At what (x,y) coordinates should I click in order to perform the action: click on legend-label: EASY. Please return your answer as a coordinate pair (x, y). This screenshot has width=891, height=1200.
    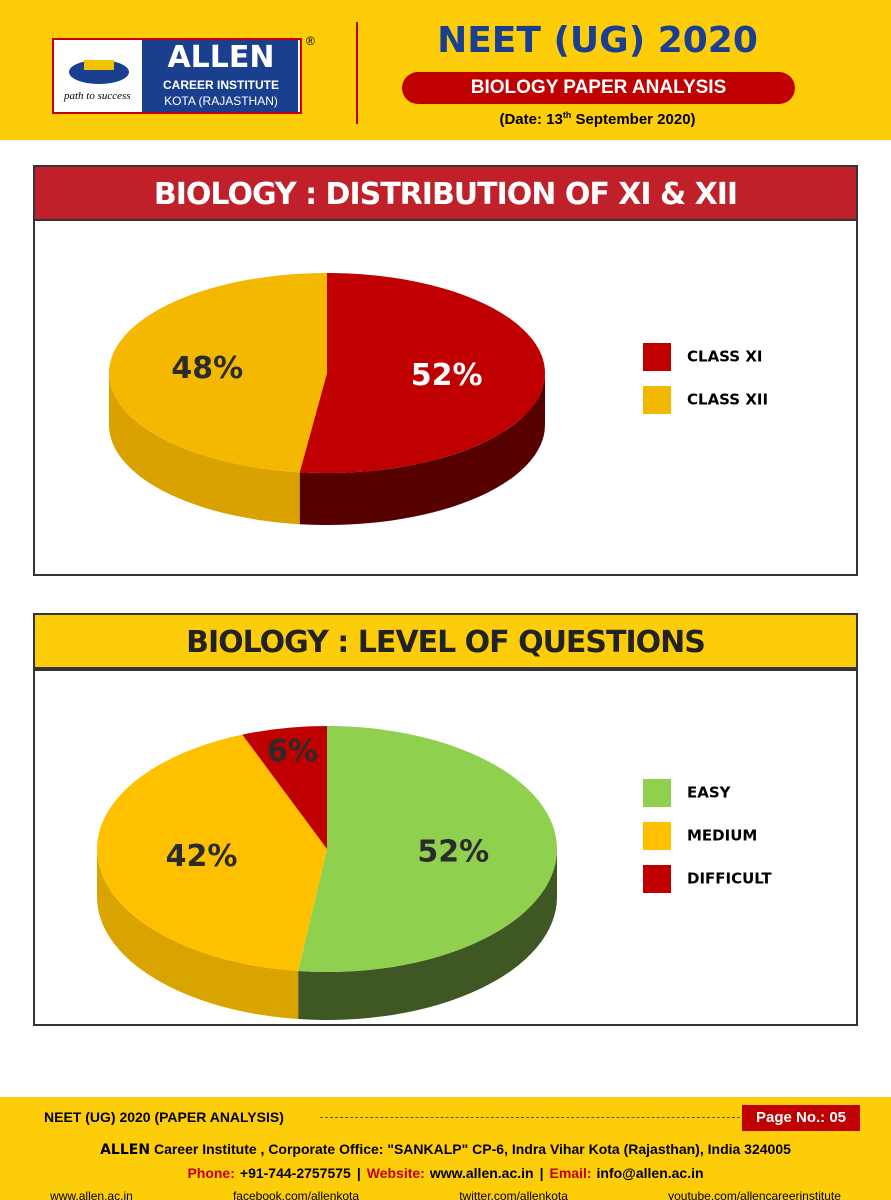
    Looking at the image, I should click on (709, 793).